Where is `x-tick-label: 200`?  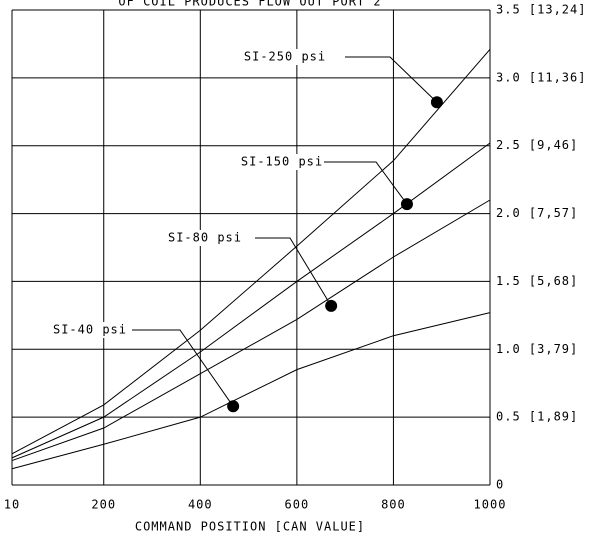
x-tick-label: 200 is located at coordinates (103, 505).